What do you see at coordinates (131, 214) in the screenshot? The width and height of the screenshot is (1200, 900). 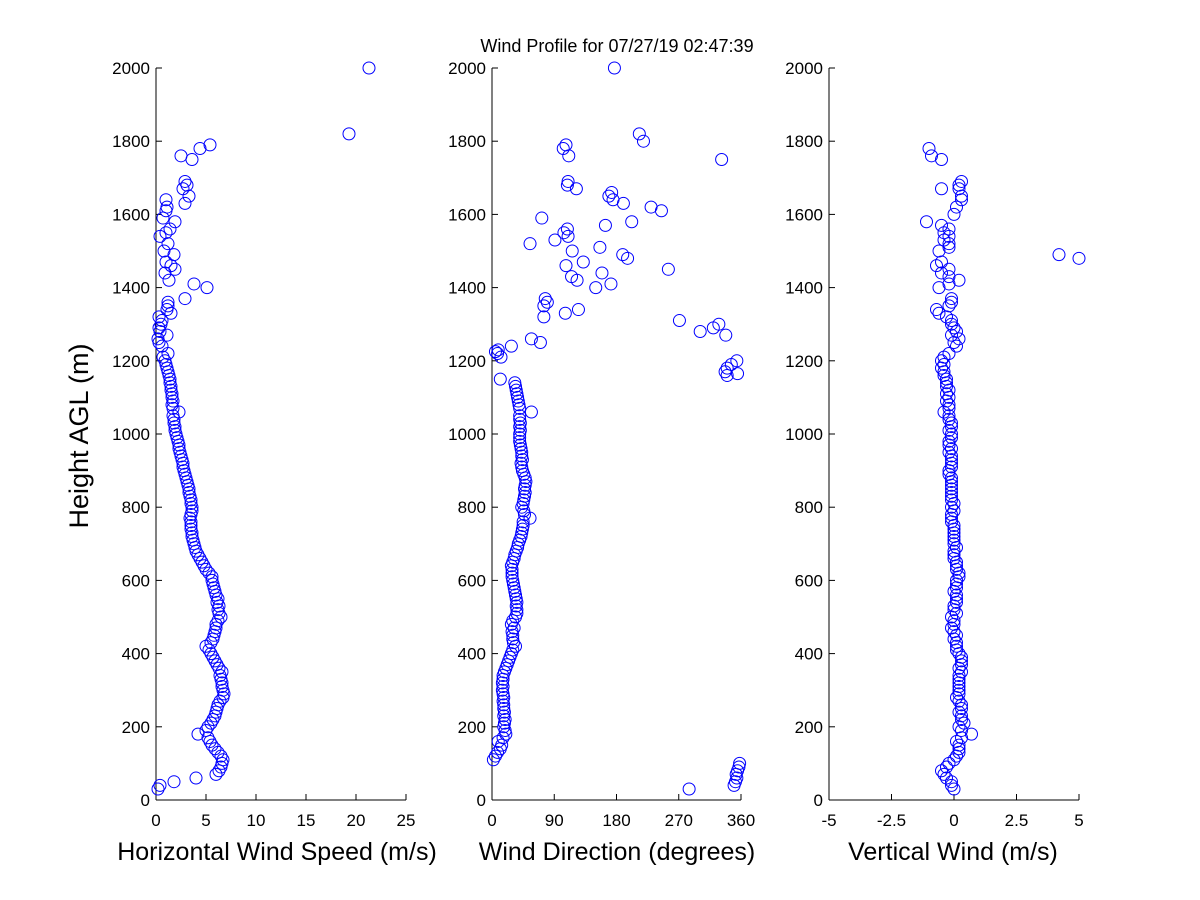 I see `y-tick-label: 1600` at bounding box center [131, 214].